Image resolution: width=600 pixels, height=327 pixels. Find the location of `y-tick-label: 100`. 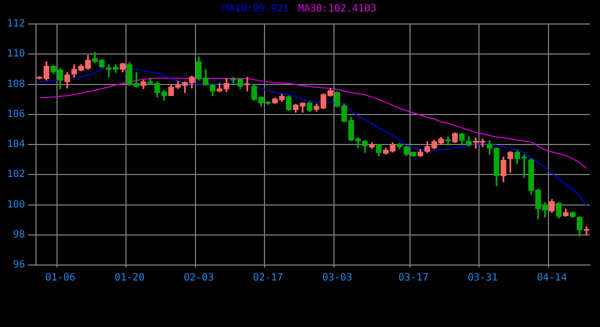

y-tick-label: 100 is located at coordinates (16, 204).